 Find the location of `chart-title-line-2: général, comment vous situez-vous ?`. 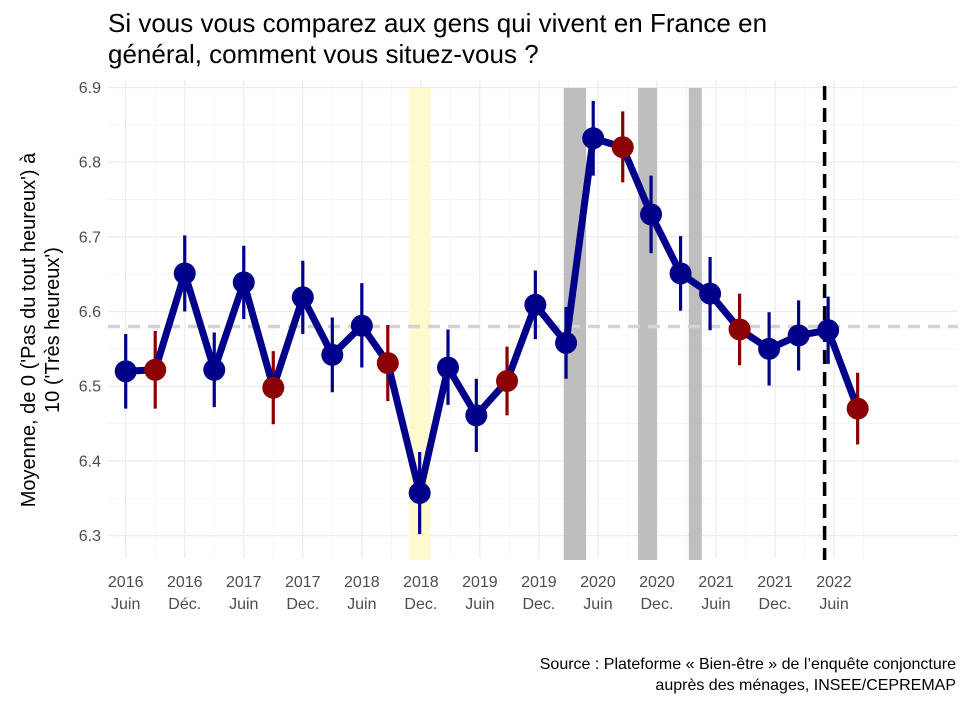

chart-title-line-2: général, comment vous situez-vous ? is located at coordinates (323, 54).